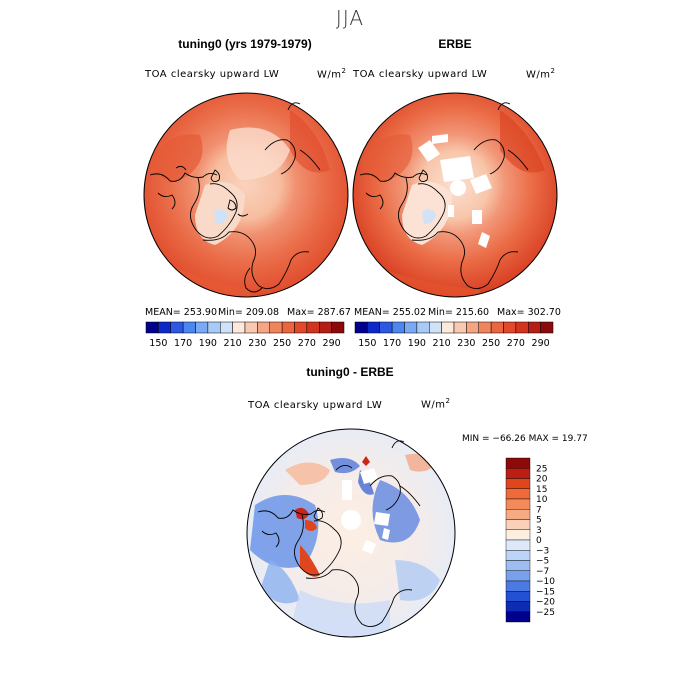 Image resolution: width=700 pixels, height=700 pixels. I want to click on map-diff, so click(351, 533).